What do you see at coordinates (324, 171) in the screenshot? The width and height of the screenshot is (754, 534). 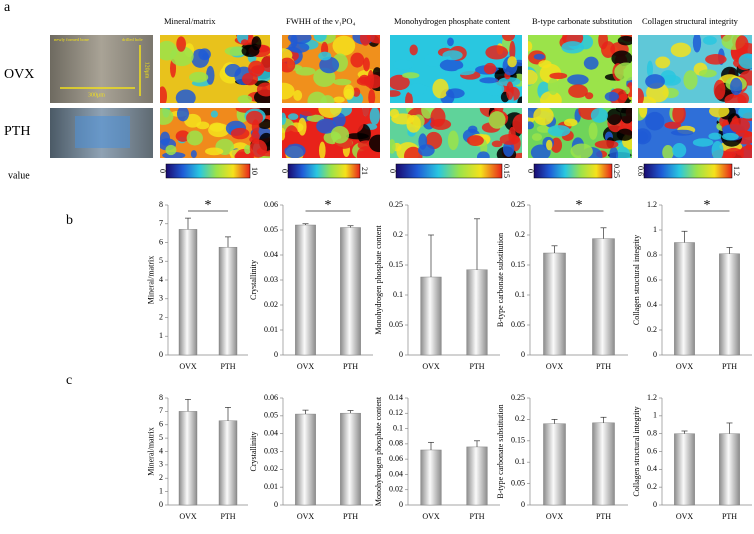 I see `colorbar` at bounding box center [324, 171].